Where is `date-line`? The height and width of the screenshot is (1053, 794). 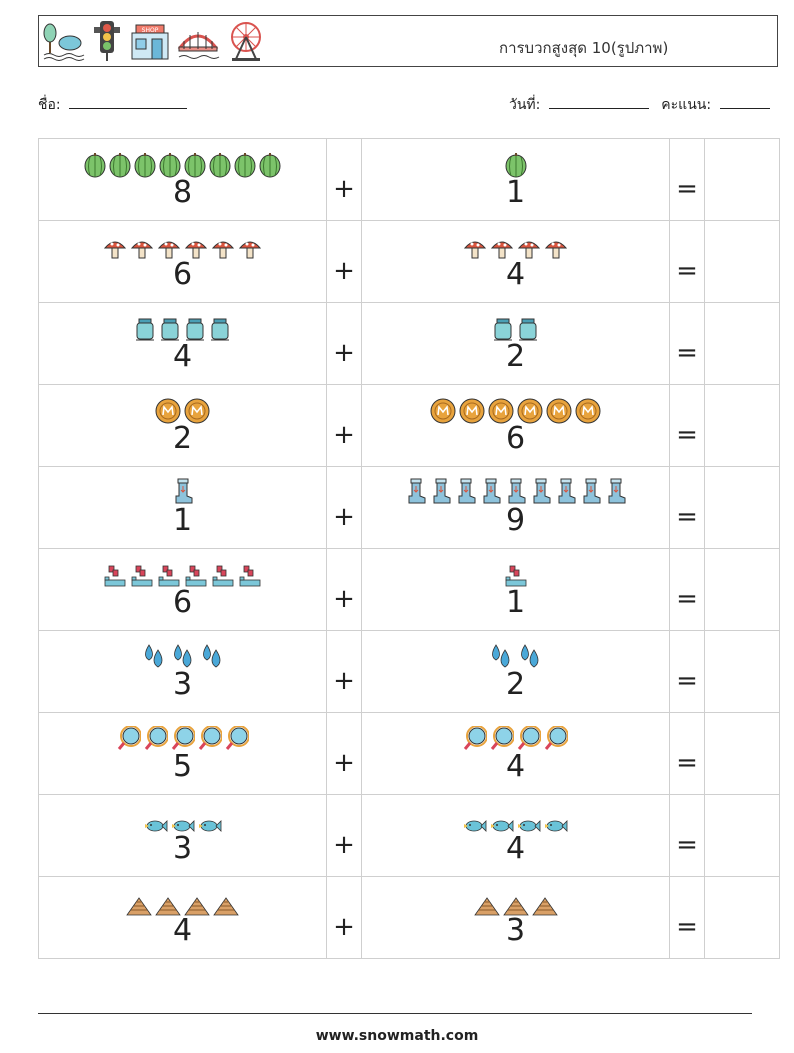
date-line is located at coordinates (598, 101).